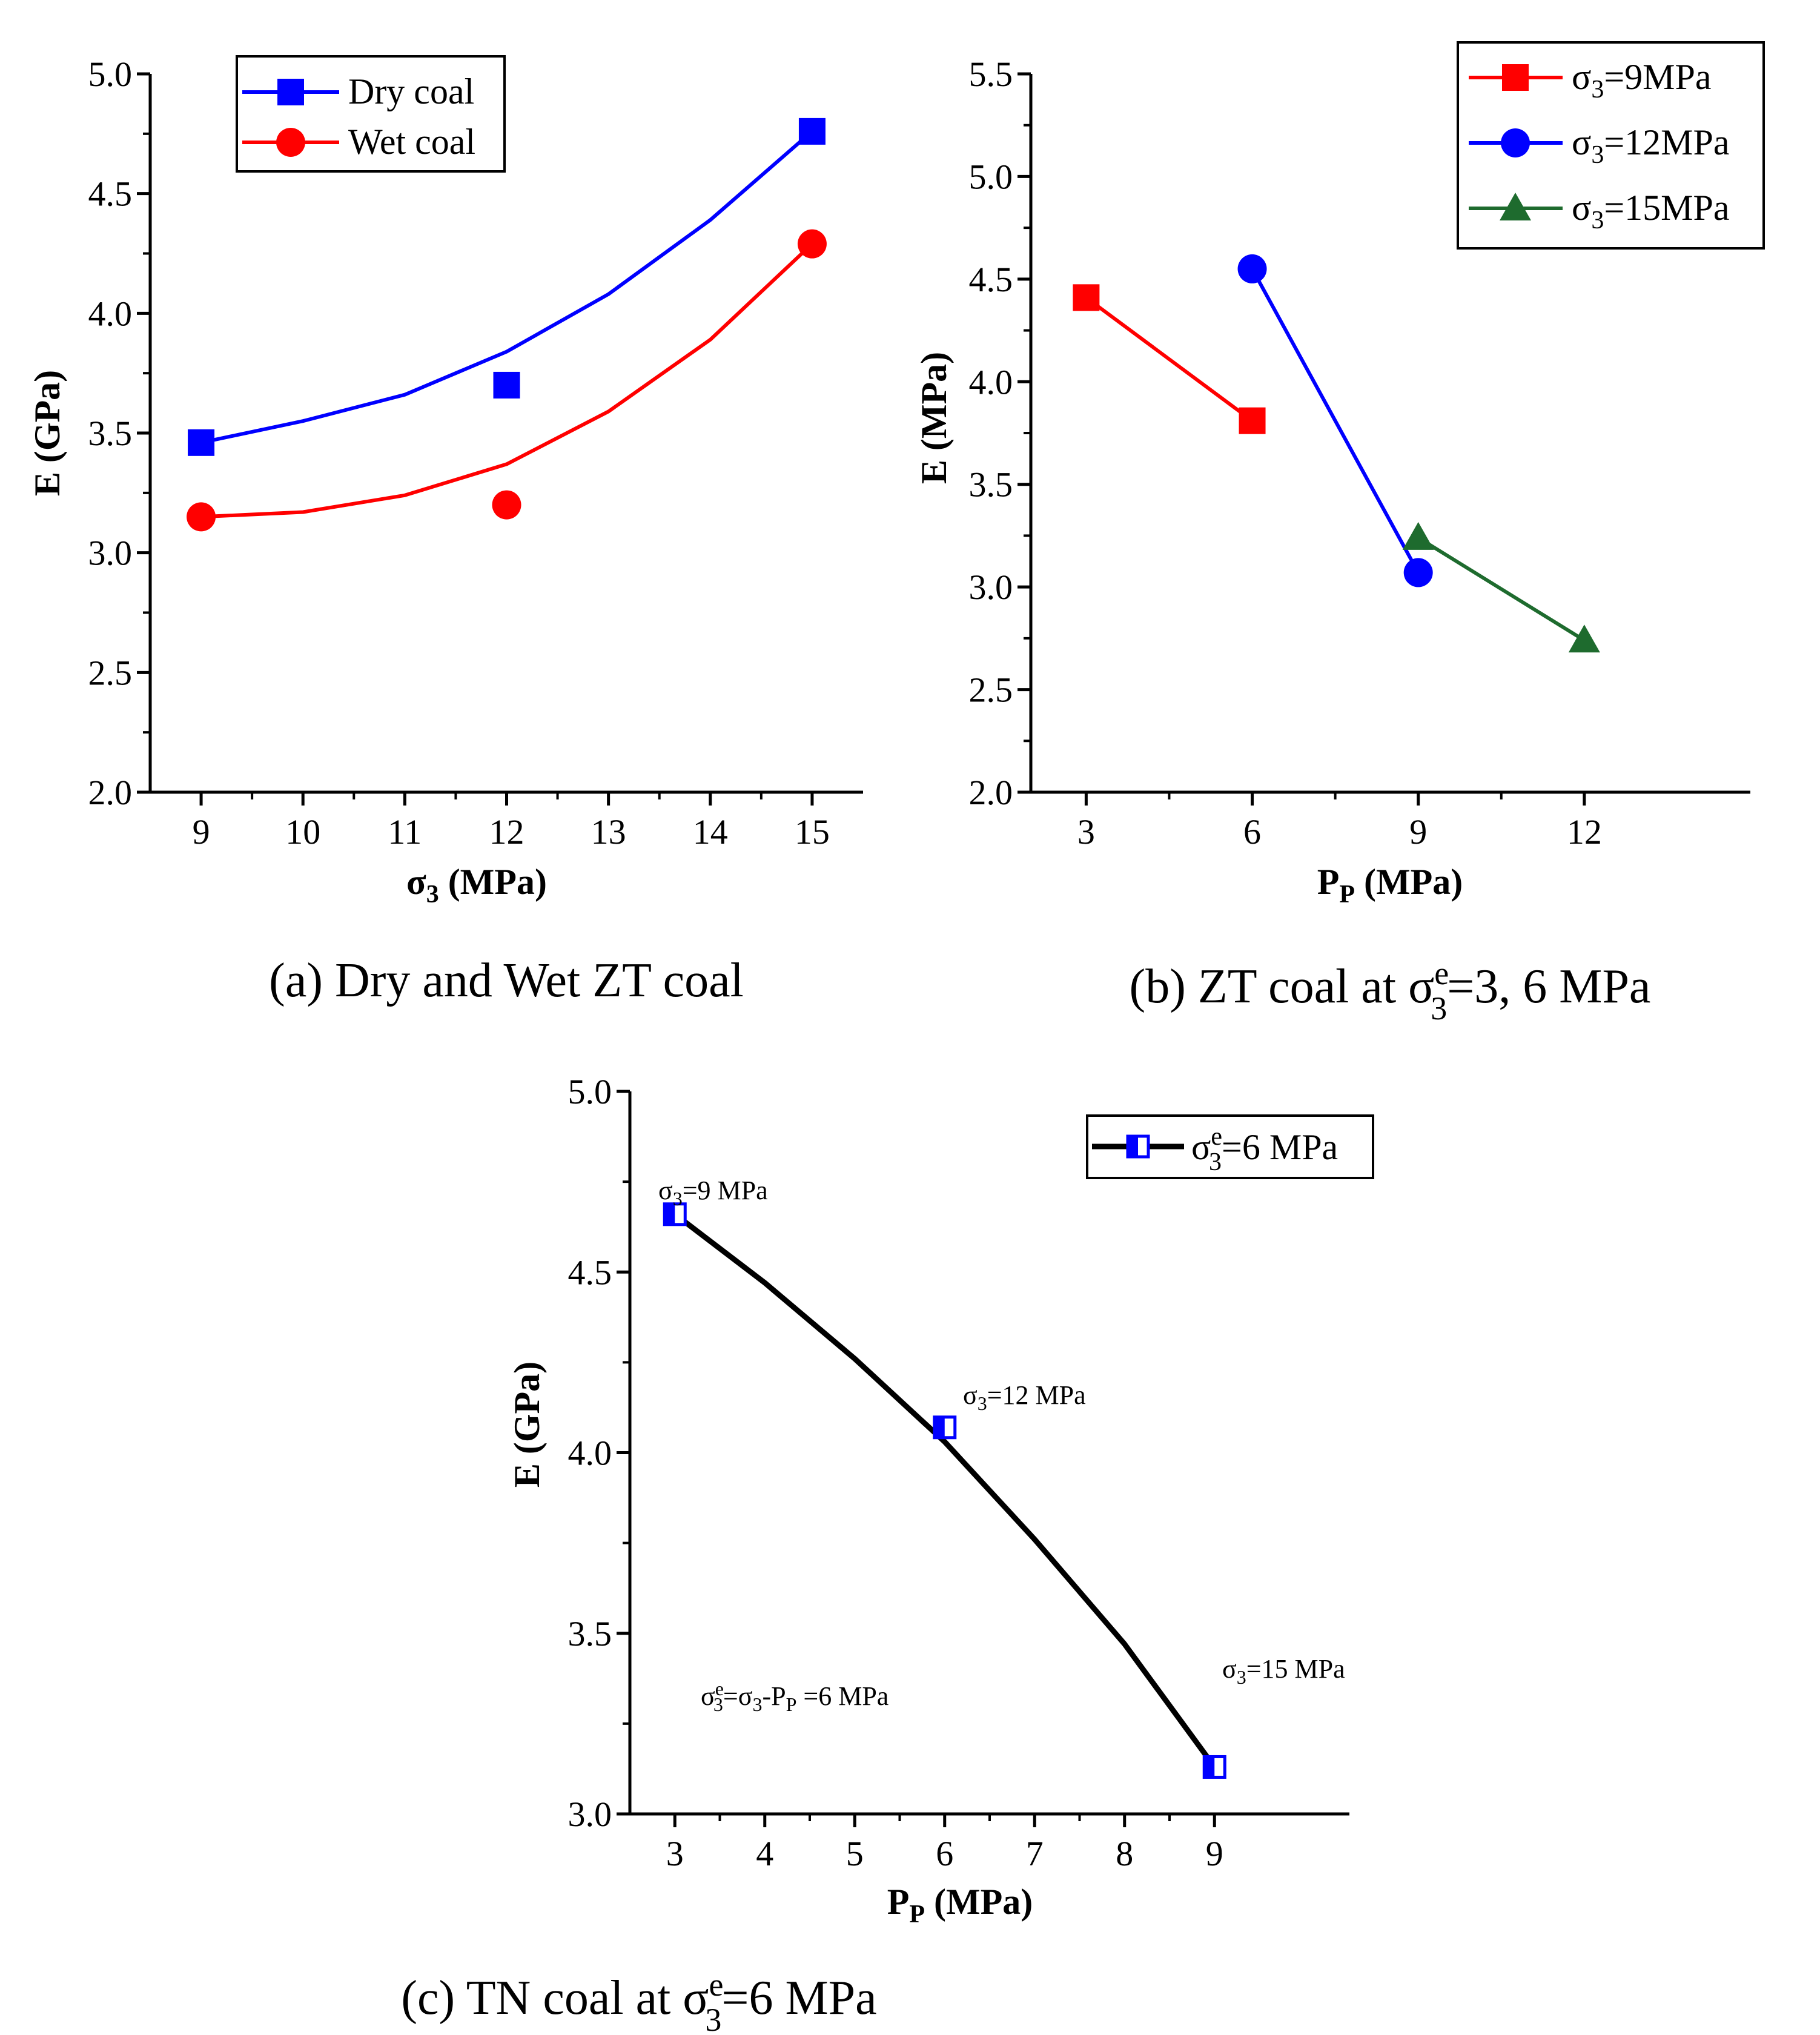 The height and width of the screenshot is (2035, 1820). I want to click on fit-line-dry, so click(506, 287).